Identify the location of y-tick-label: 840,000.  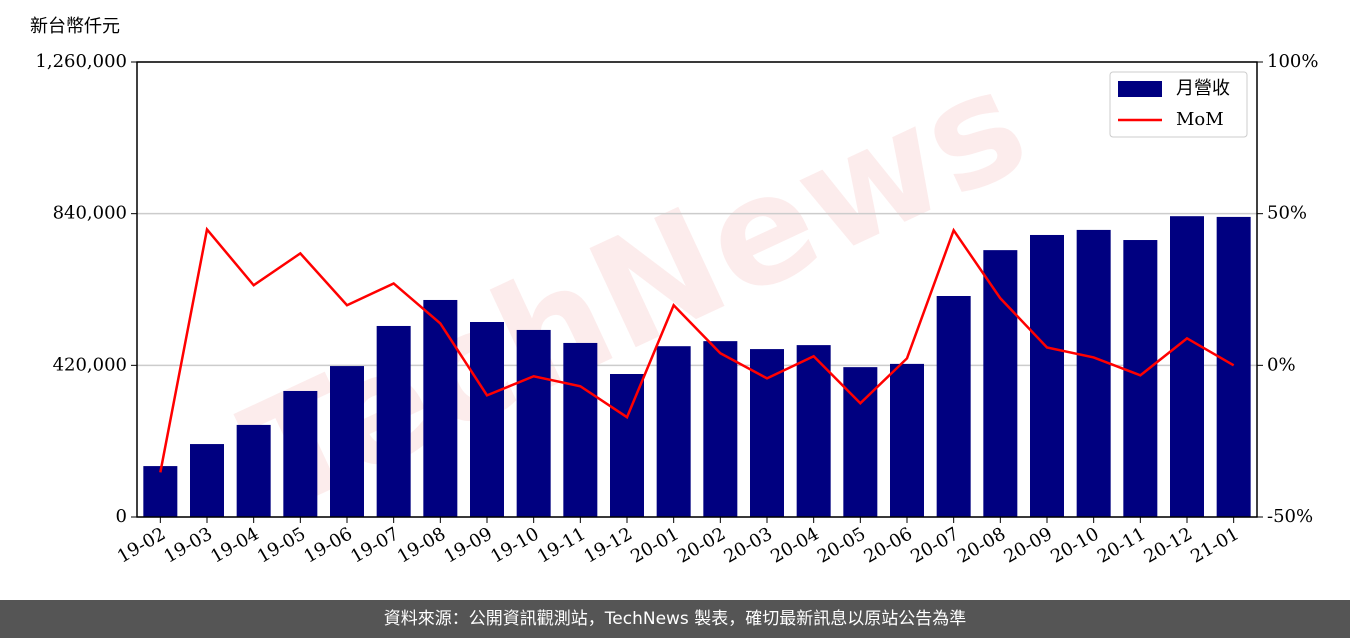
(90, 213).